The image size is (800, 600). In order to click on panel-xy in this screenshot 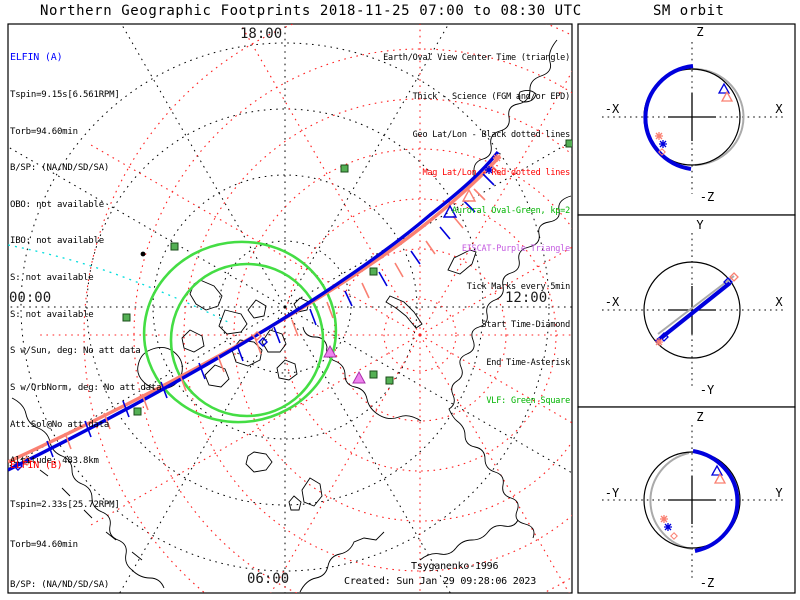, I will do `click(693, 311)`.